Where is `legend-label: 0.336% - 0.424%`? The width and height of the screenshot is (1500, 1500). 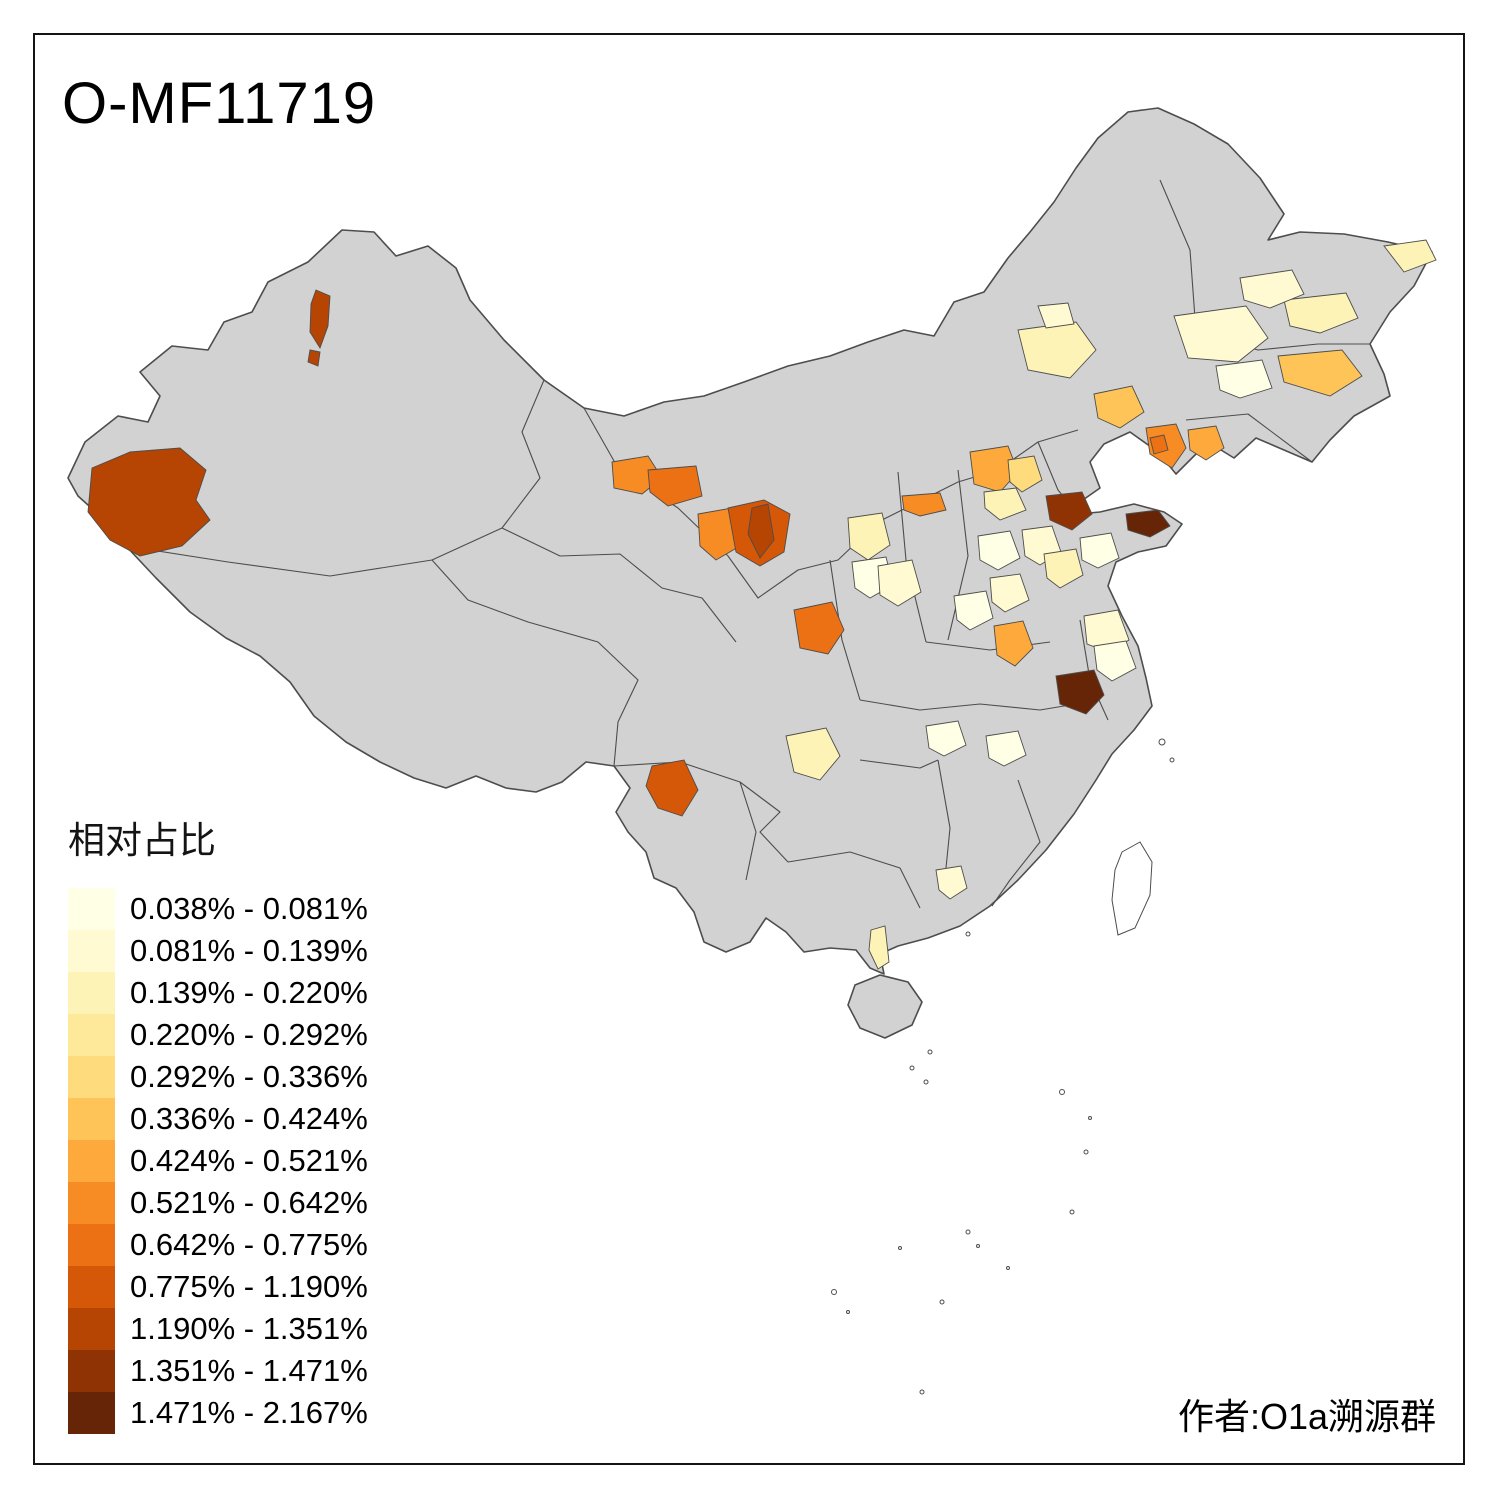 legend-label: 0.336% - 0.424% is located at coordinates (249, 1118).